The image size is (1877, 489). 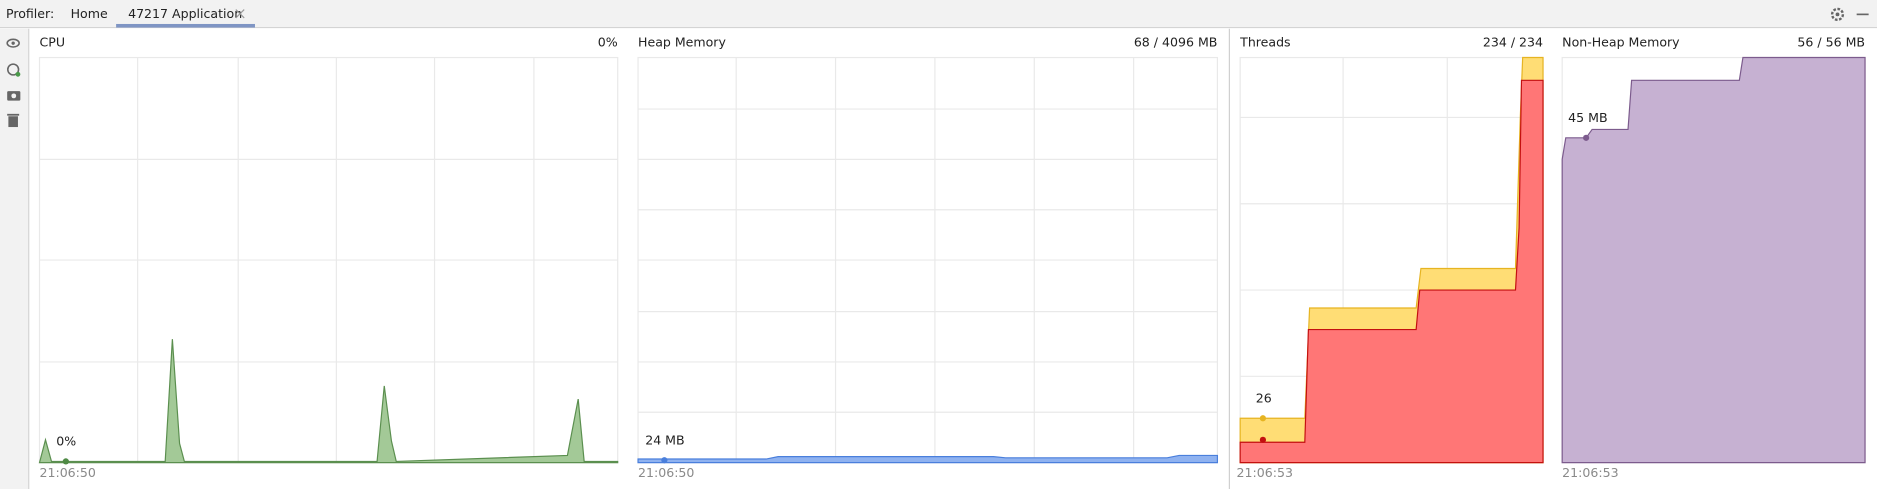 I want to click on annotation: 45 MB, so click(x=1587, y=117).